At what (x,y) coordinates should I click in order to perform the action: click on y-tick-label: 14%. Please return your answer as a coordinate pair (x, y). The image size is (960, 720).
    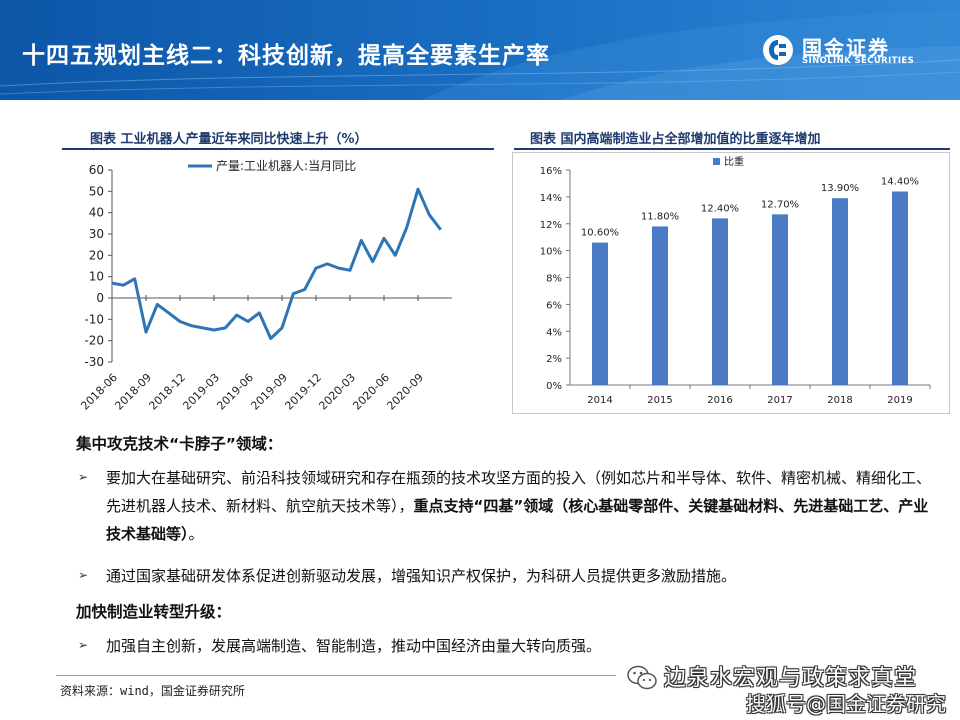
    Looking at the image, I should click on (551, 198).